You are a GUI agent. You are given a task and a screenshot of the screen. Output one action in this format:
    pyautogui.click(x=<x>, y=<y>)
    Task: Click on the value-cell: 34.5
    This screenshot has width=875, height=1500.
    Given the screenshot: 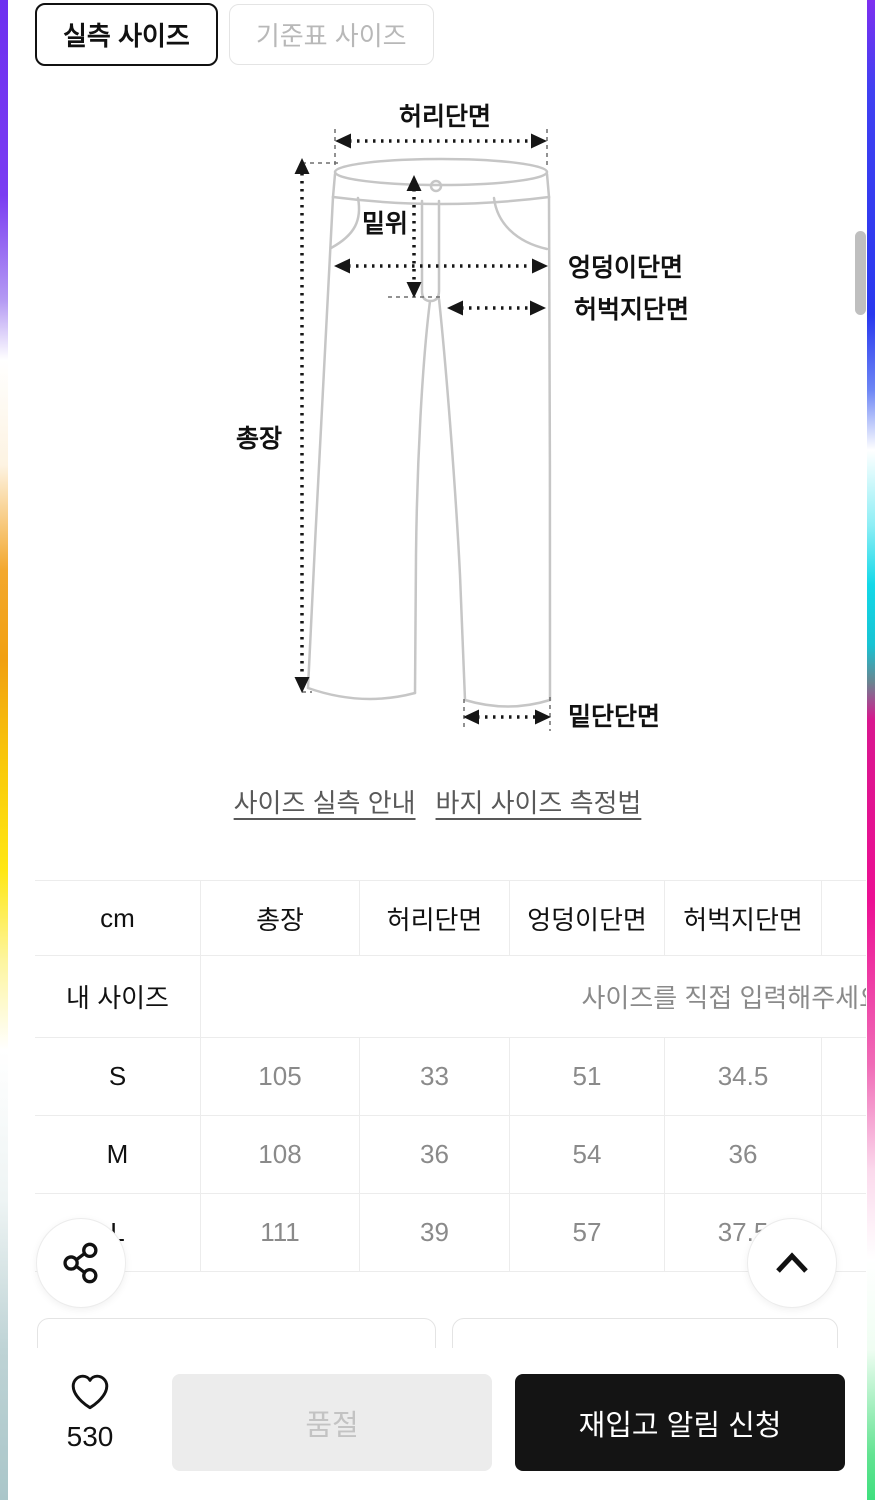 What is the action you would take?
    pyautogui.click(x=743, y=1076)
    